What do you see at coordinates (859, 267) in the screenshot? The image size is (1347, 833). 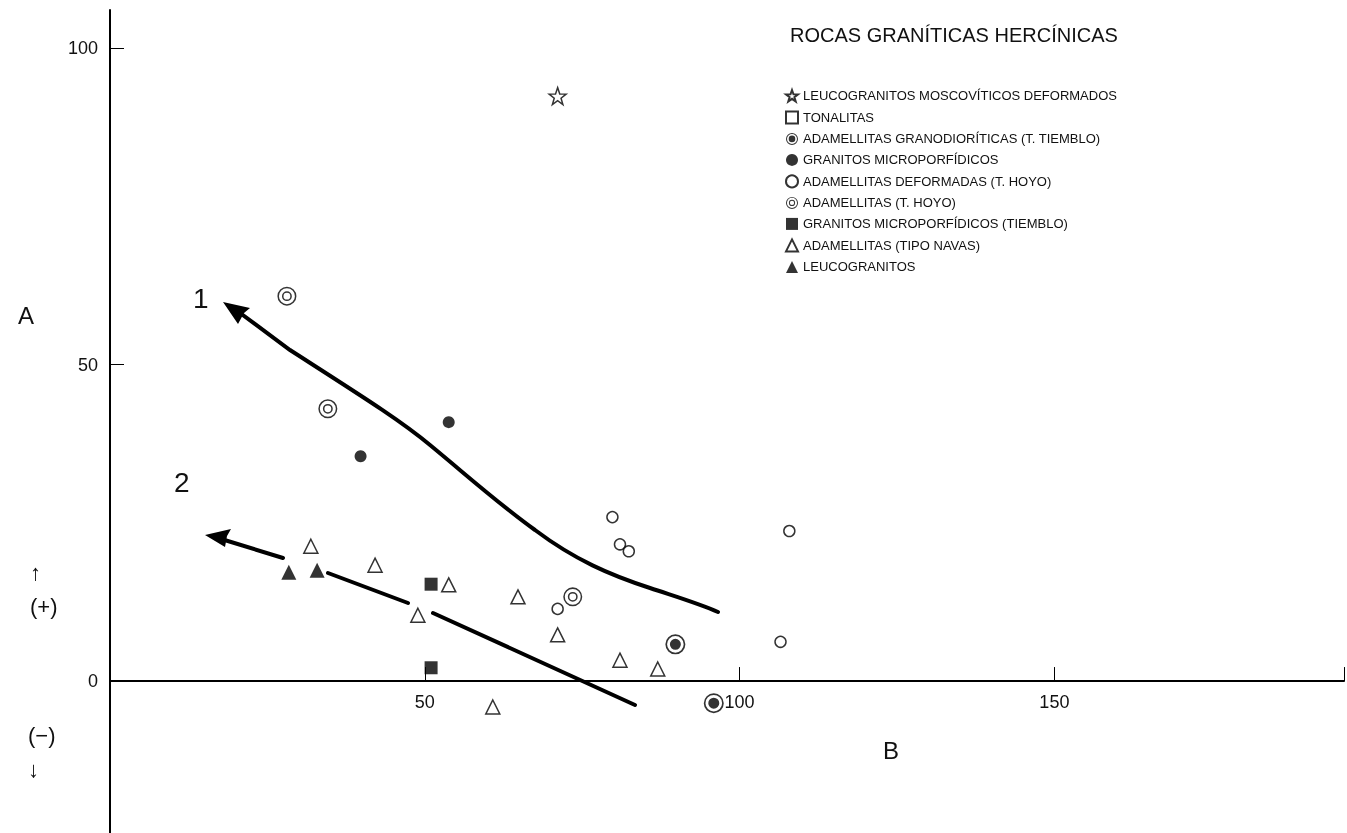 I see `legend-label: LEUCOGRANITOS` at bounding box center [859, 267].